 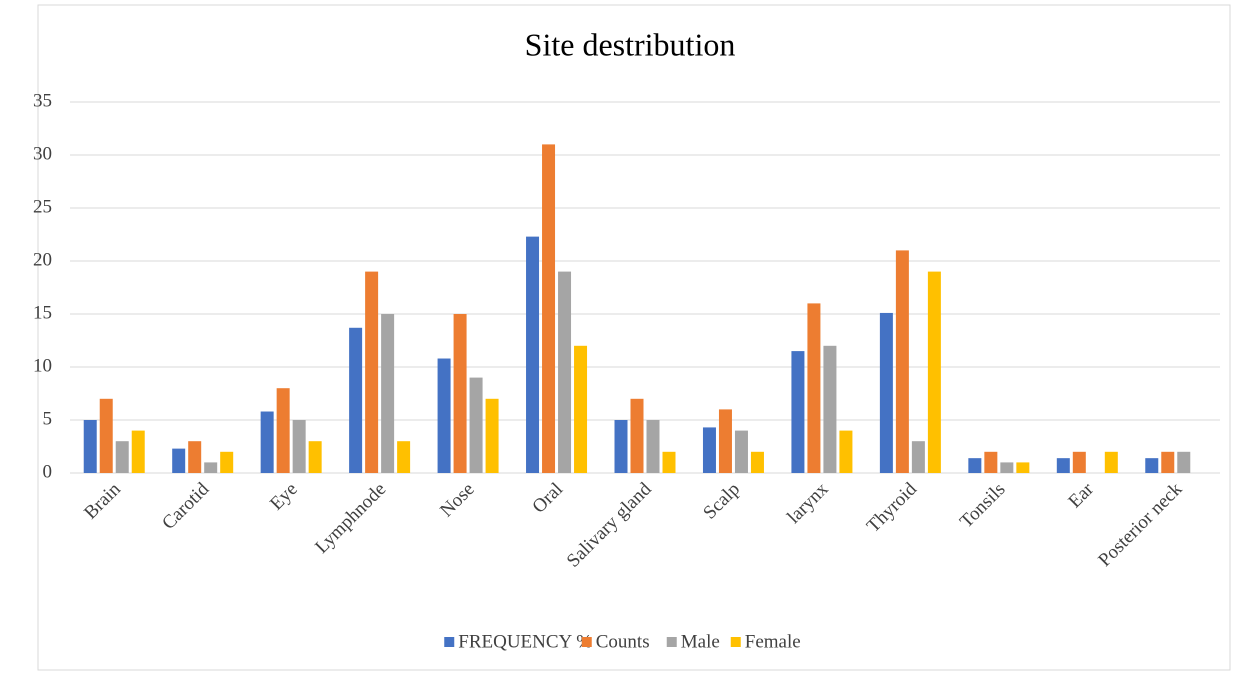 What do you see at coordinates (42, 153) in the screenshot?
I see `y-tick-label: 30` at bounding box center [42, 153].